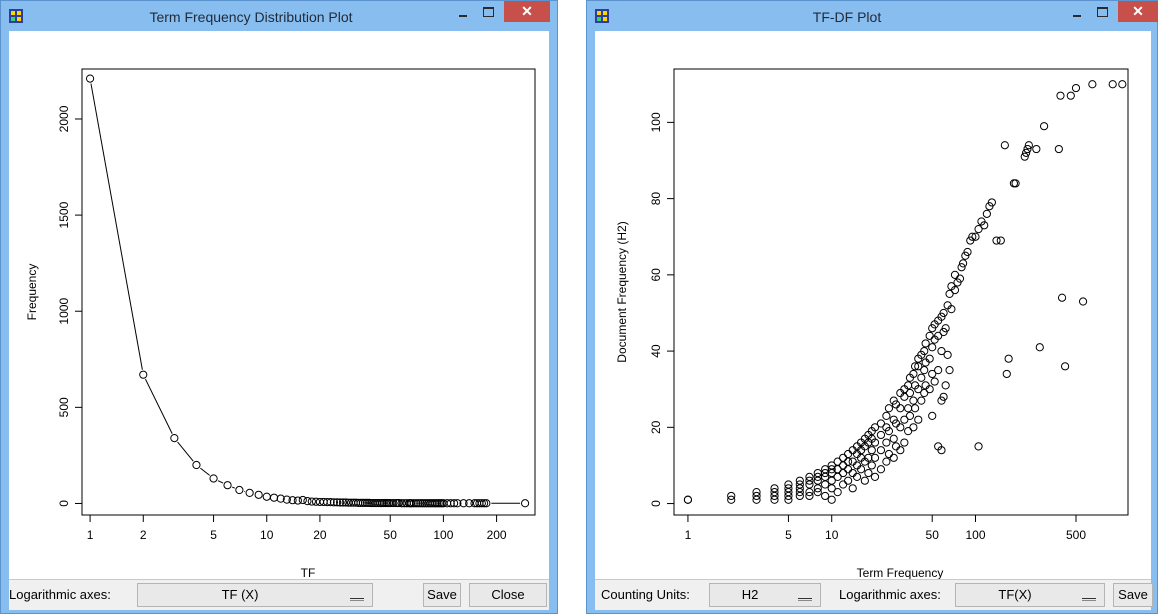  Describe the element at coordinates (1030, 595) in the screenshot. I see `log-axes-dropdown: TF(X)` at that location.